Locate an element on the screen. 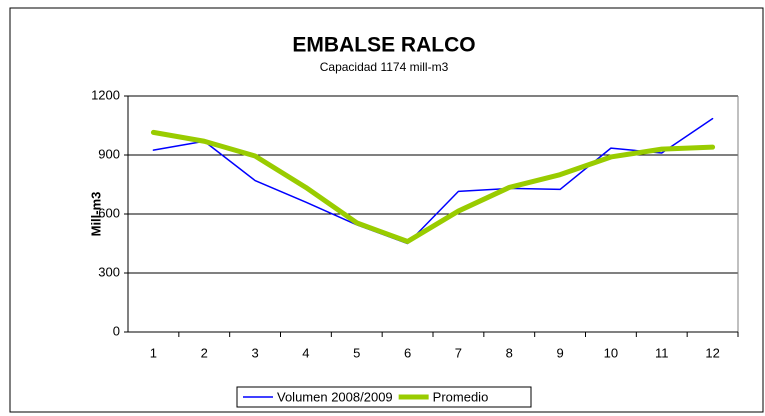 This screenshot has width=765, height=416. x-tick-label: 12 is located at coordinates (712, 352).